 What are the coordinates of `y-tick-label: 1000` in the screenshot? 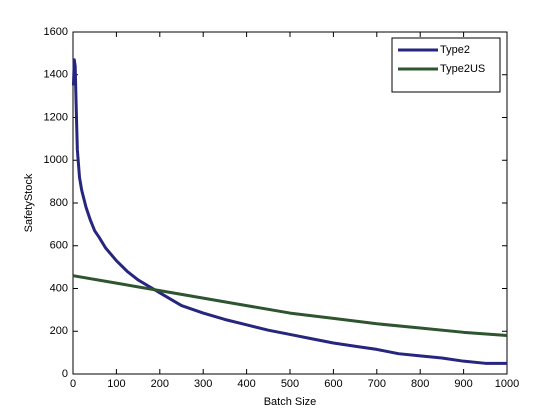 It's located at (56, 160).